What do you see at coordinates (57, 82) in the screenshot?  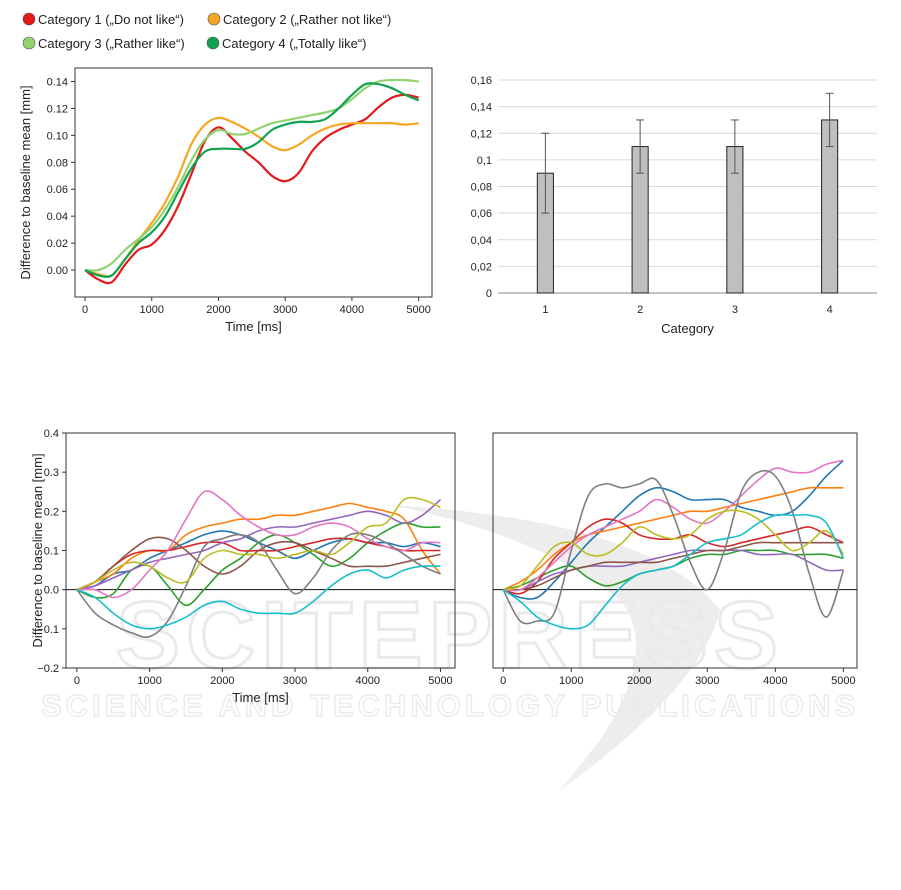 I see `y-tick-label: 0.14` at bounding box center [57, 82].